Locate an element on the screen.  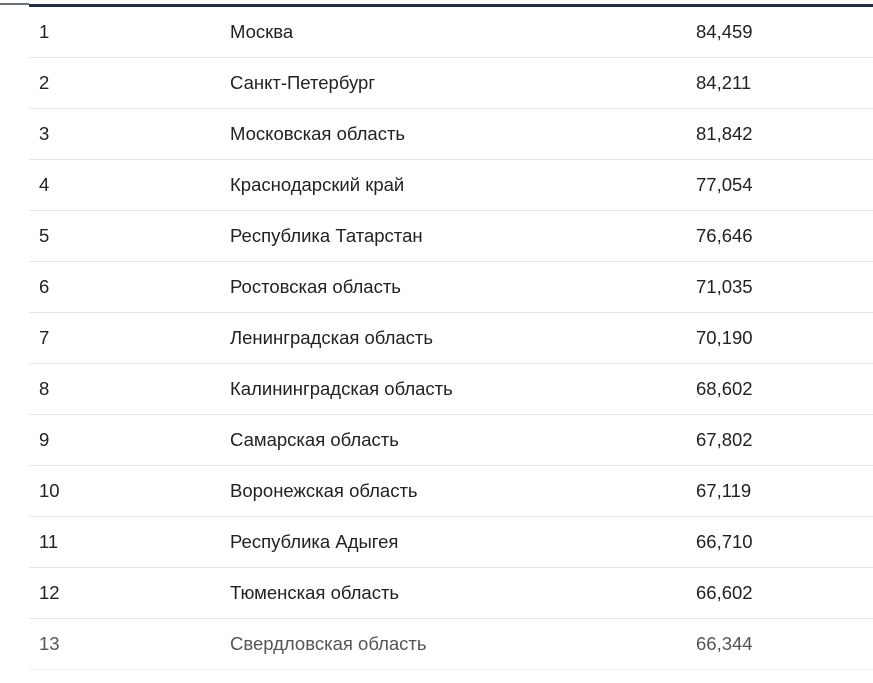
value-cell: 77,054 is located at coordinates (724, 184).